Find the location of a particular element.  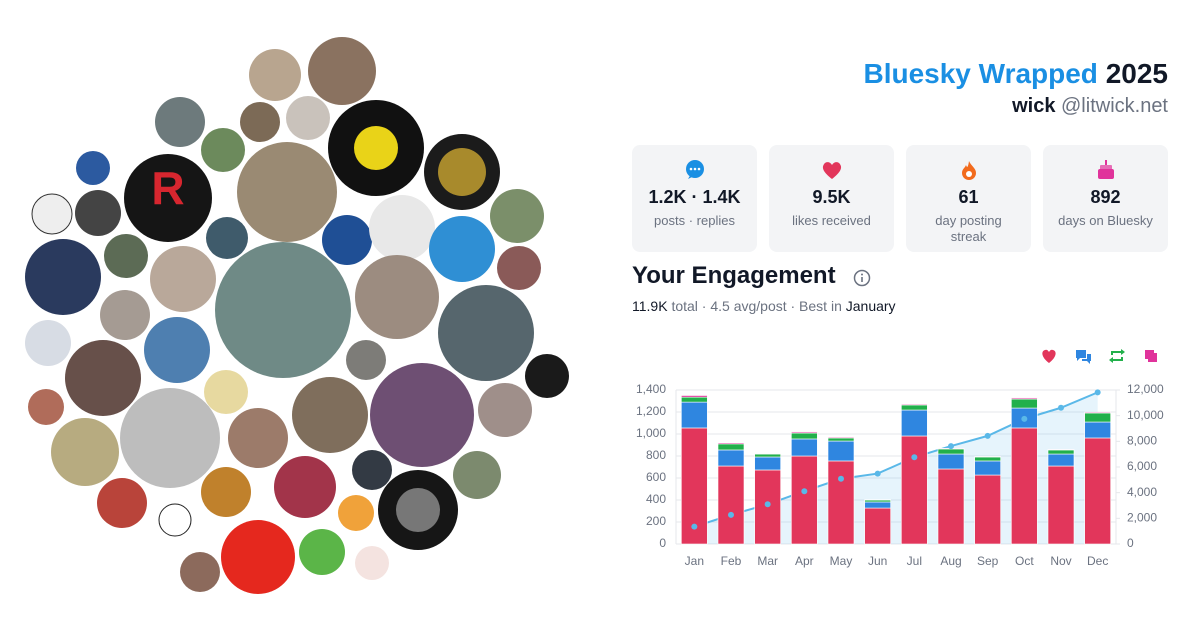

x-tick-label: Sep is located at coordinates (988, 561).